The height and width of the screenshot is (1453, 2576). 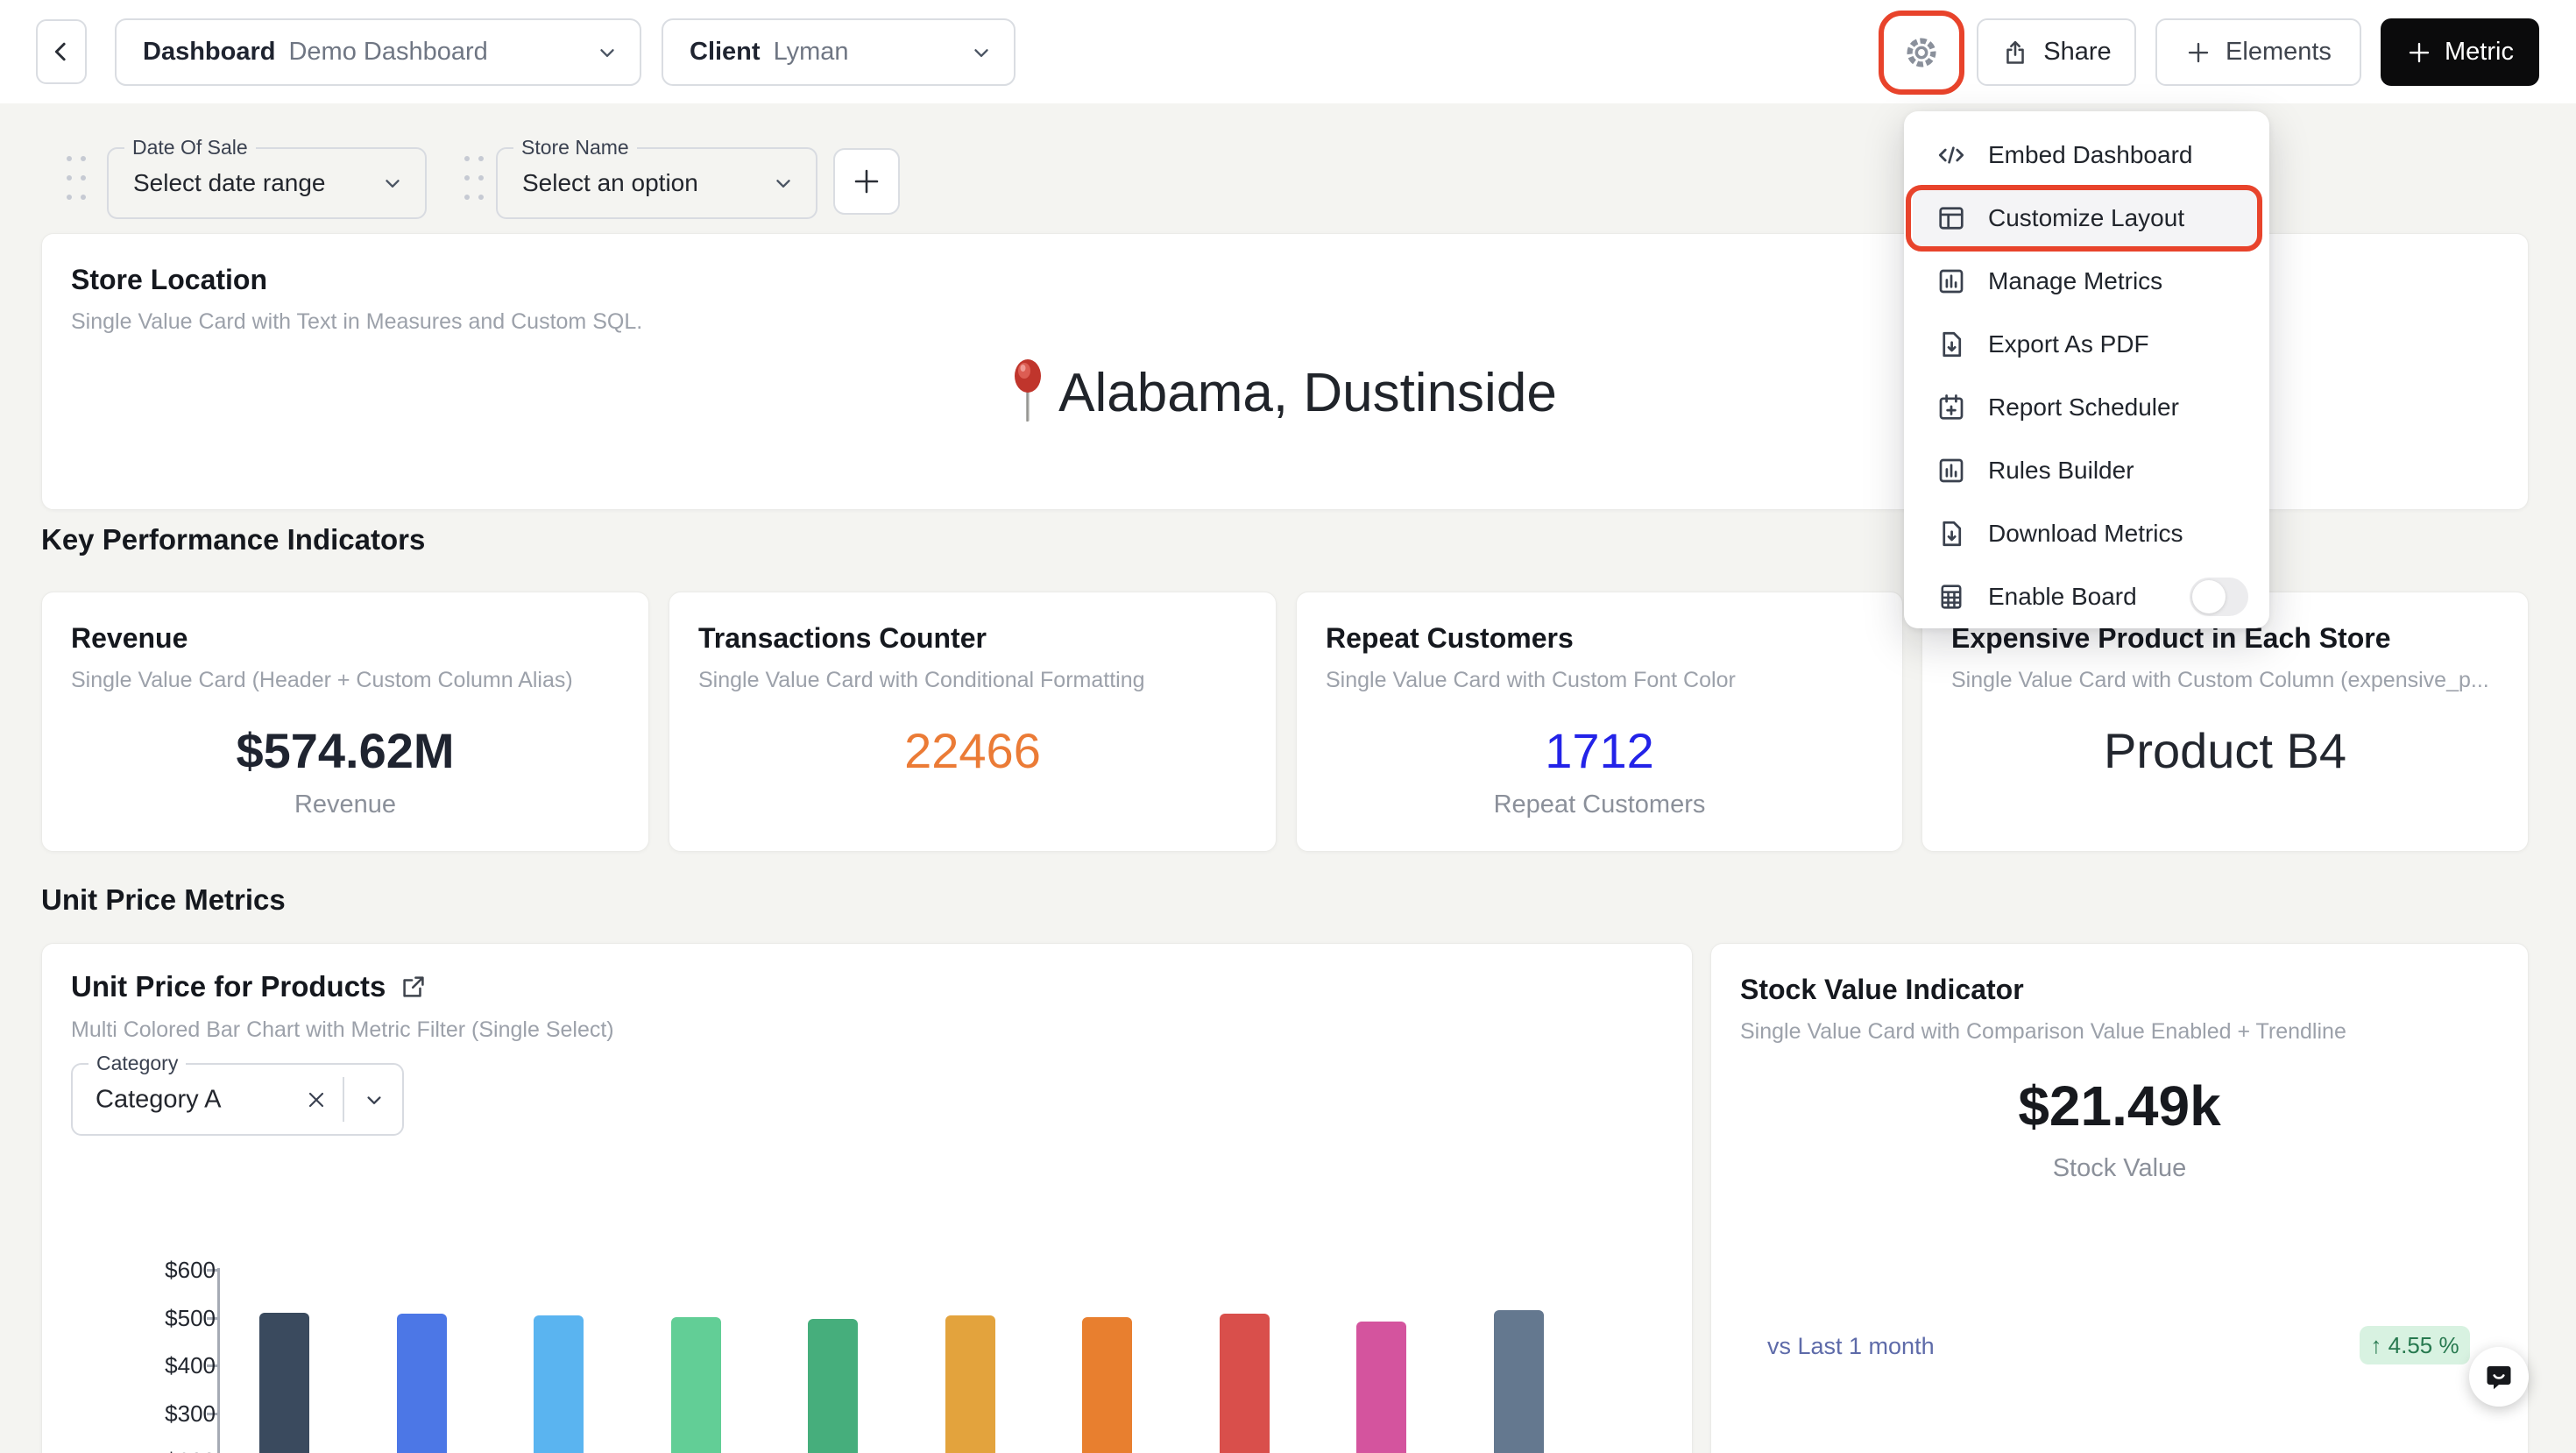 What do you see at coordinates (2225, 750) in the screenshot?
I see `card-value: Product B4` at bounding box center [2225, 750].